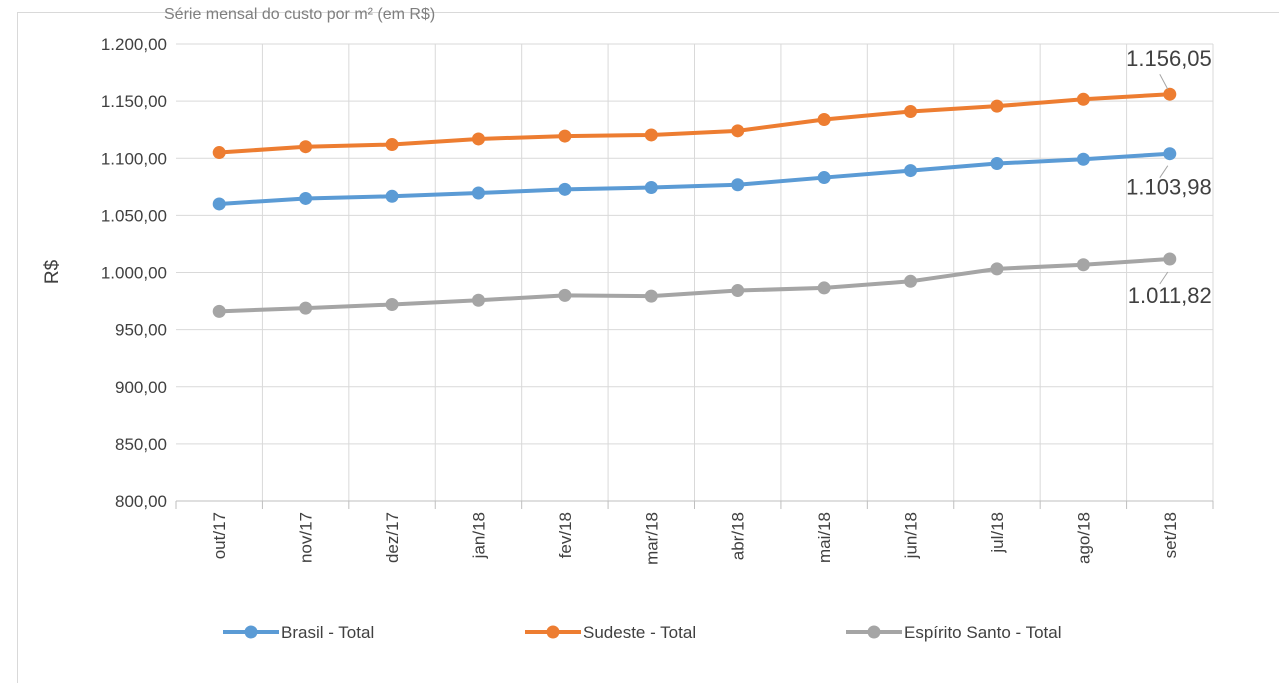  I want to click on y-tick-label: 900,00, so click(141, 387).